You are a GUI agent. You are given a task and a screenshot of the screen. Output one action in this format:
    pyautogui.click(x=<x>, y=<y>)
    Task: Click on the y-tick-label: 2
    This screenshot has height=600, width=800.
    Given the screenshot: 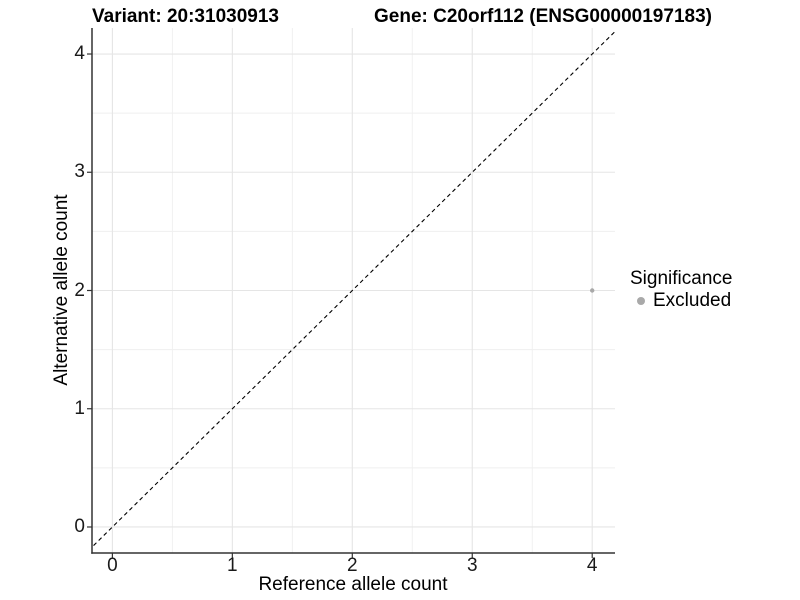 What is the action you would take?
    pyautogui.click(x=79, y=290)
    